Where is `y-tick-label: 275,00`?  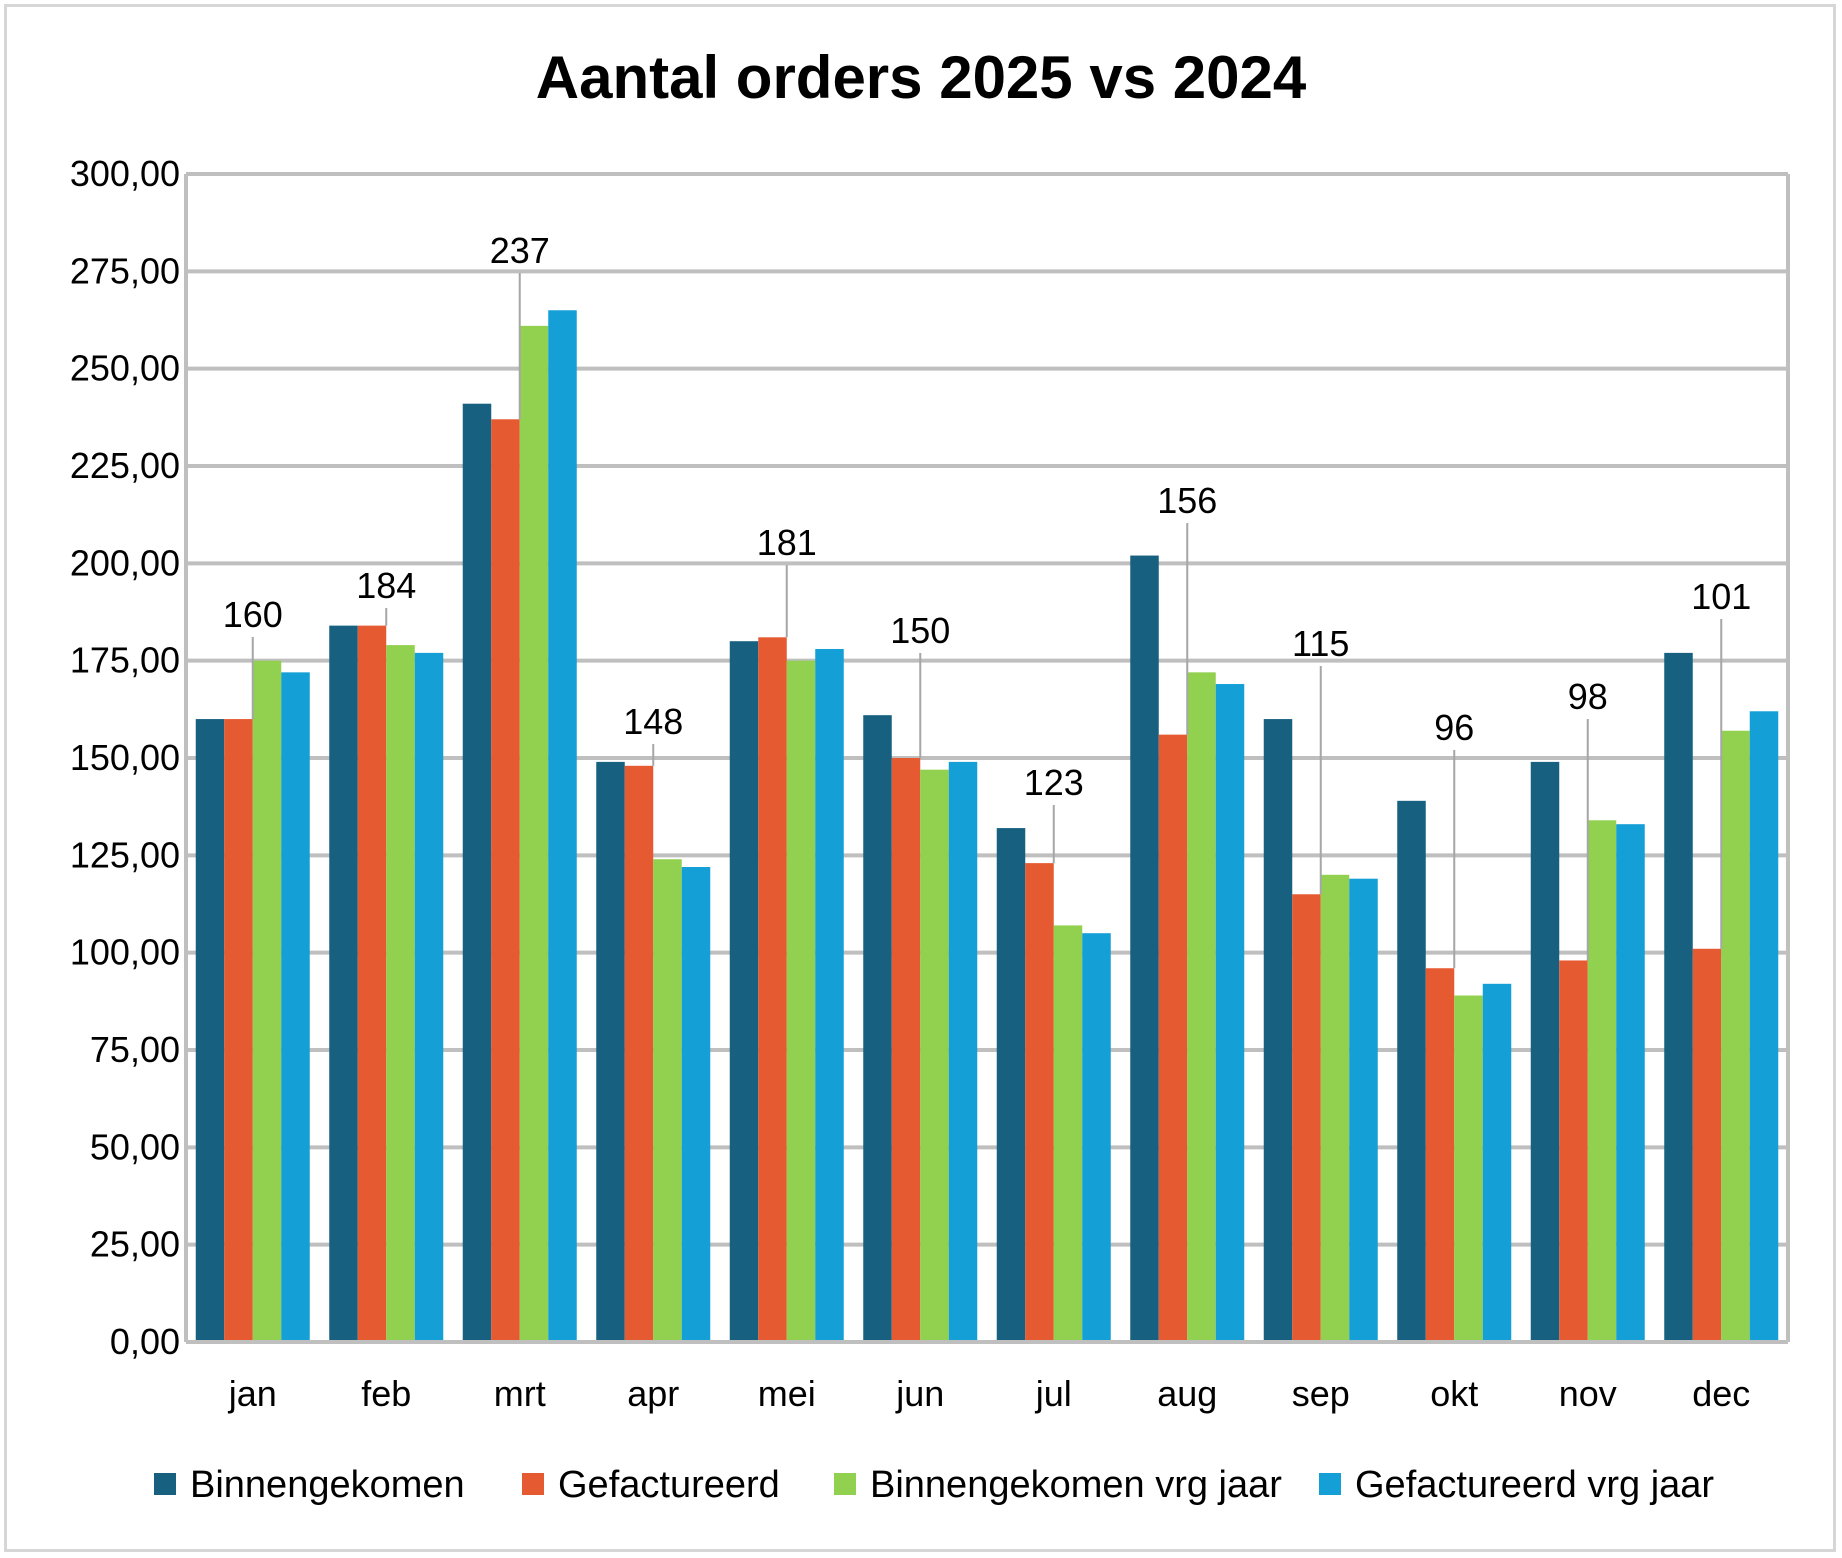
y-tick-label: 275,00 is located at coordinates (125, 270).